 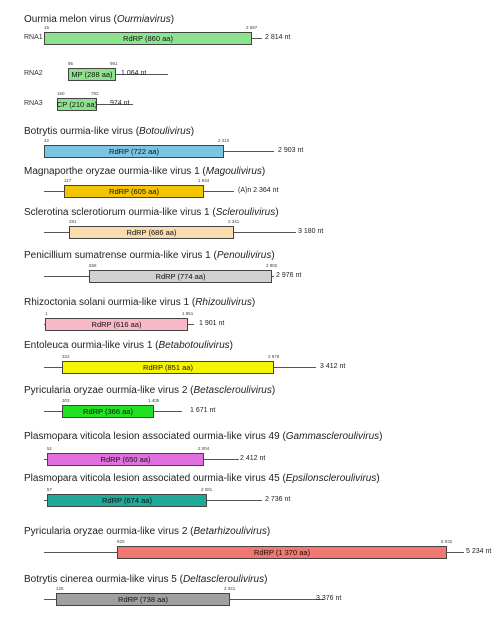 What do you see at coordinates (332, 436) in the screenshot?
I see `genus-name: Gammascleroulivirus` at bounding box center [332, 436].